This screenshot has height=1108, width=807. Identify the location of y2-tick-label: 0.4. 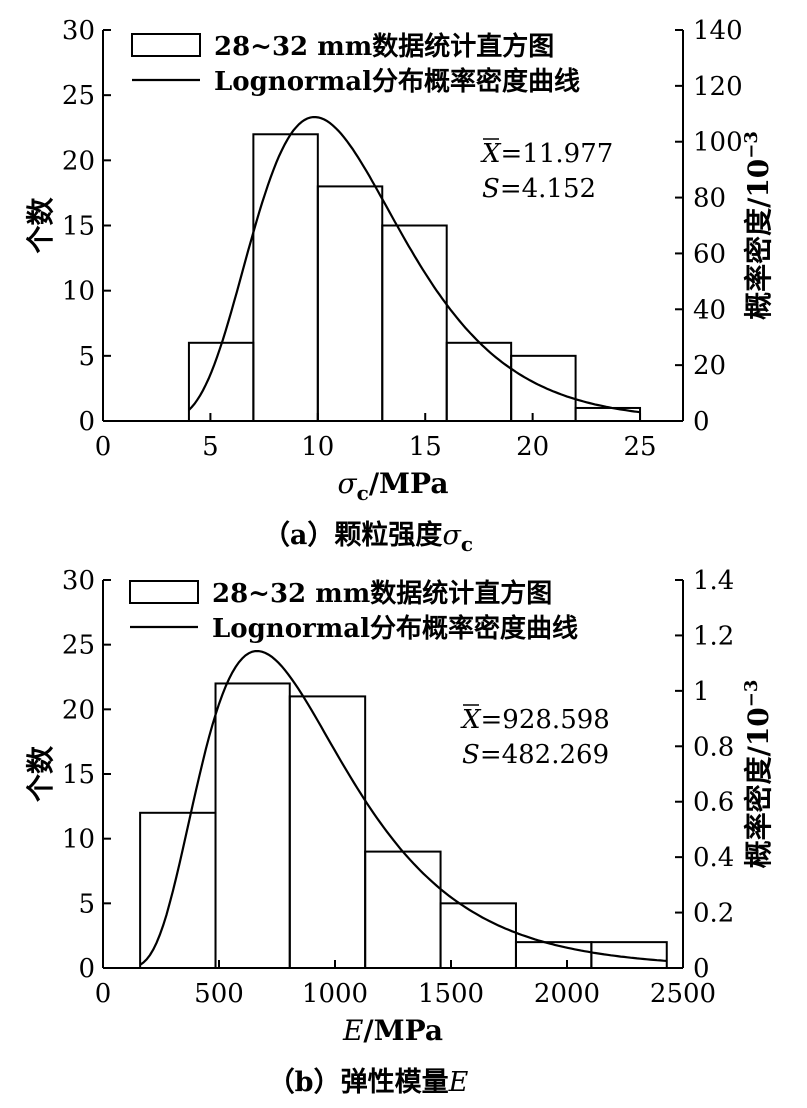
(713, 858).